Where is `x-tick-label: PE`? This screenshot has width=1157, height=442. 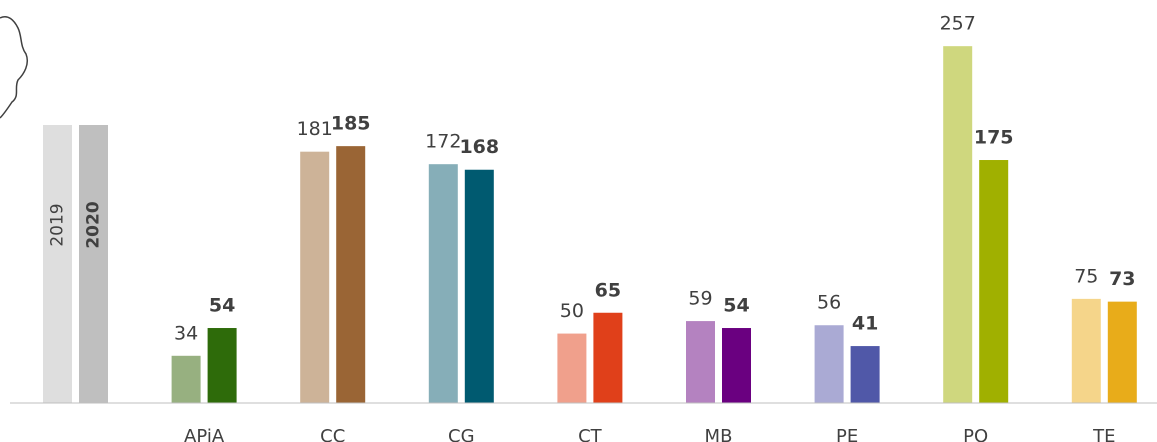
x-tick-label: PE is located at coordinates (847, 434).